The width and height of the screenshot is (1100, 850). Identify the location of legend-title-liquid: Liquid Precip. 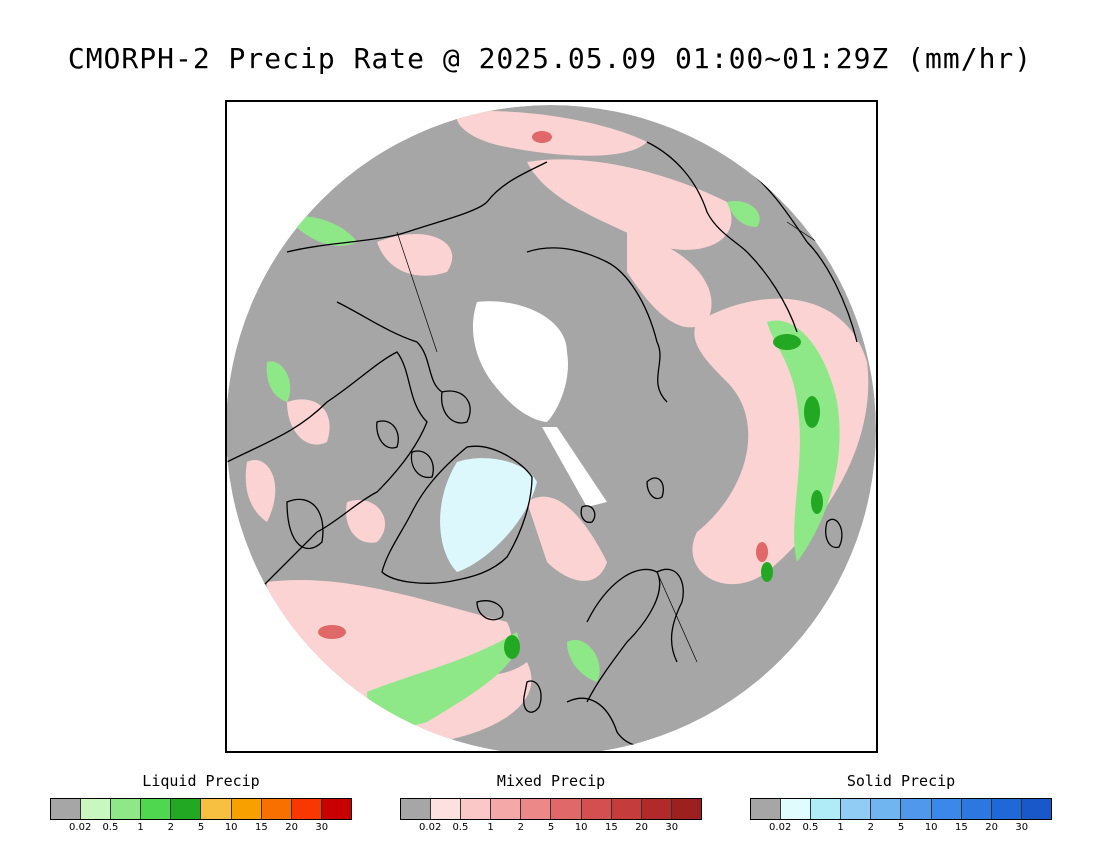
(201, 781).